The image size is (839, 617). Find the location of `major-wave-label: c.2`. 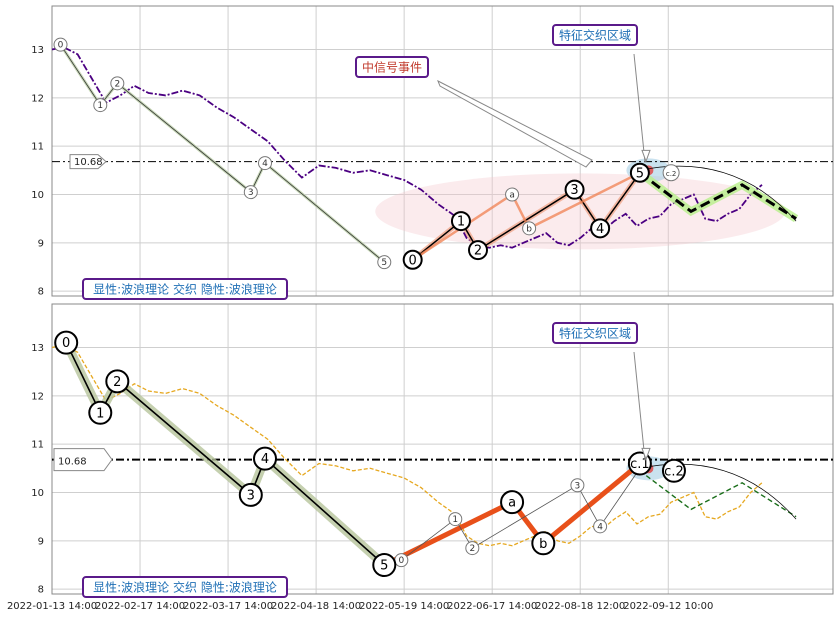

major-wave-label: c.2 is located at coordinates (674, 471).